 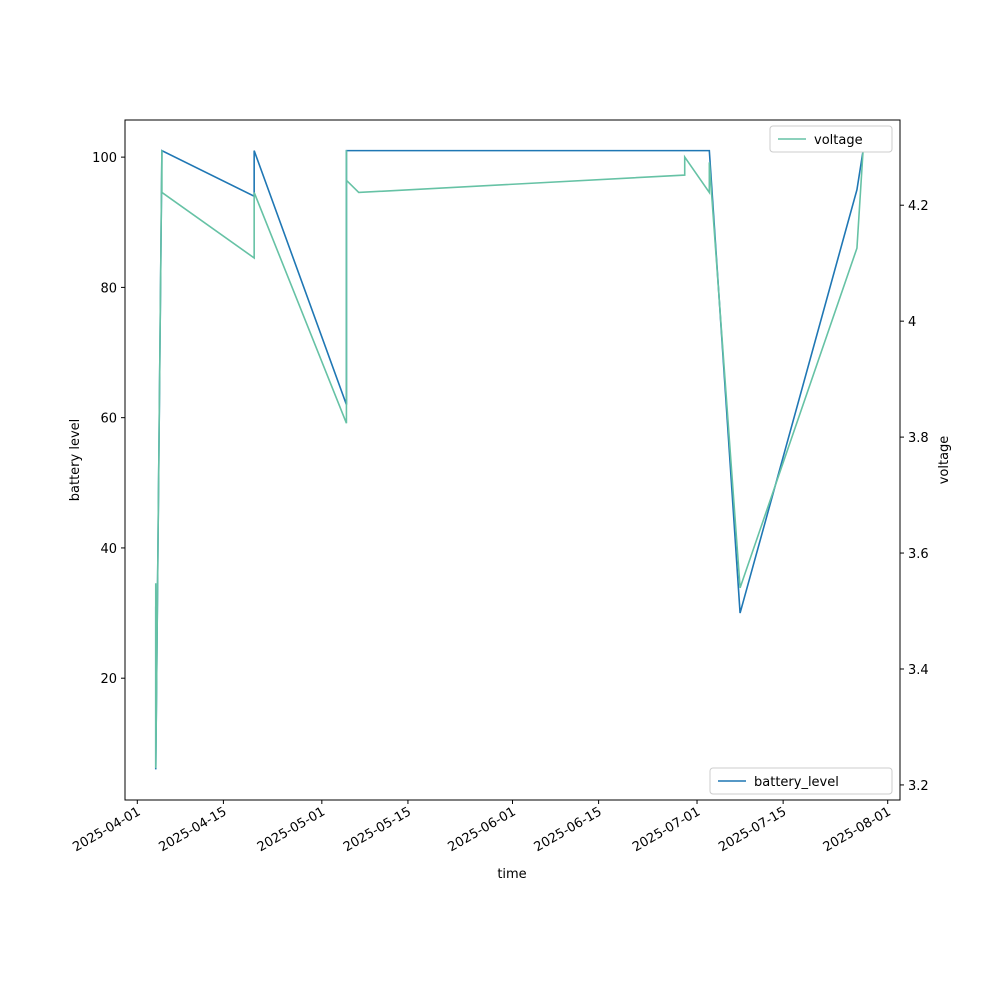 I want to click on y2-axis-label: voltage, so click(x=944, y=460).